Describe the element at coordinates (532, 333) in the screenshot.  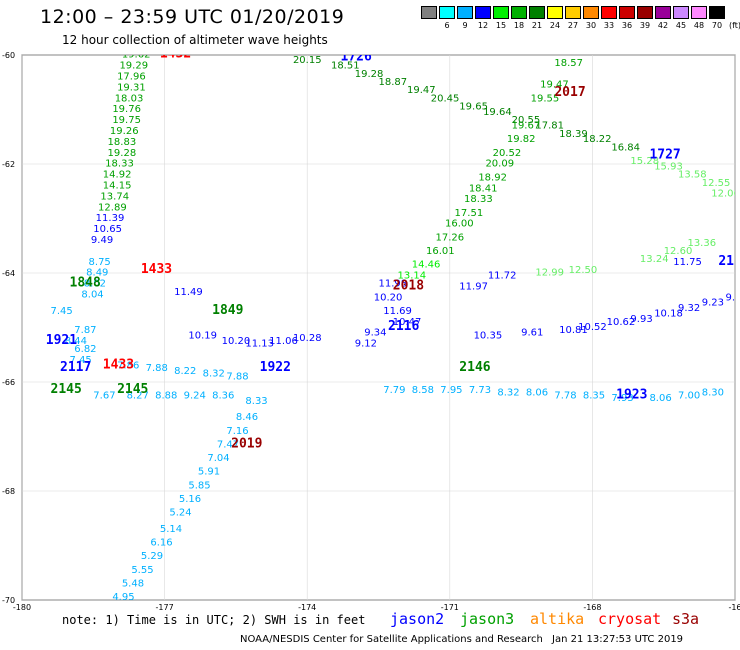
I see `wave-height-label: 9.61` at that location.